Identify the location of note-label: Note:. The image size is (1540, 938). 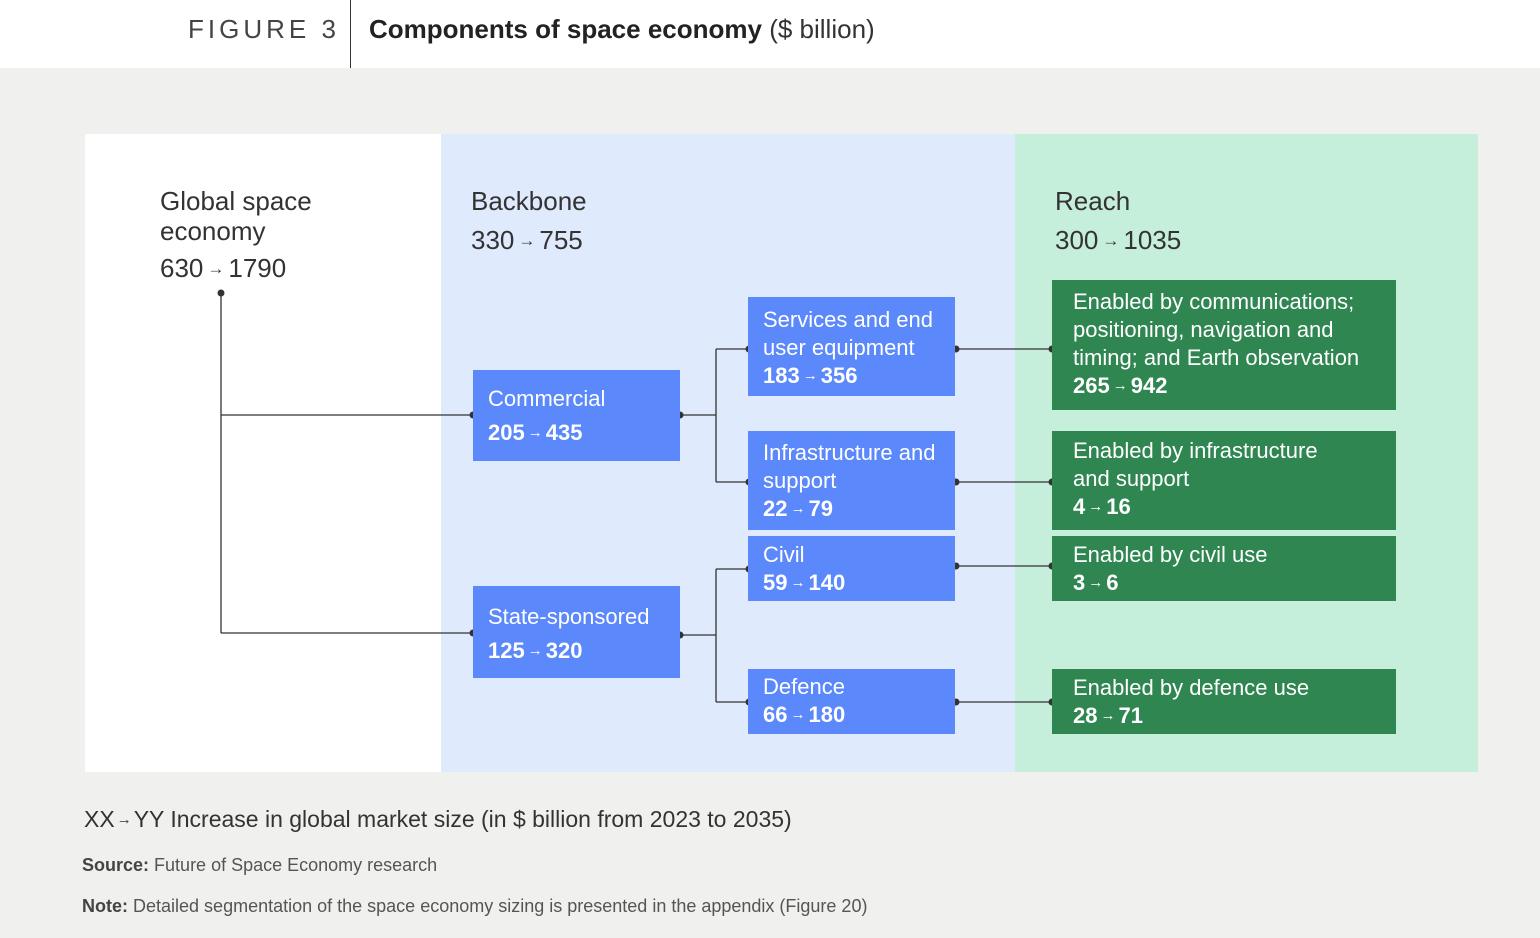
(105, 906).